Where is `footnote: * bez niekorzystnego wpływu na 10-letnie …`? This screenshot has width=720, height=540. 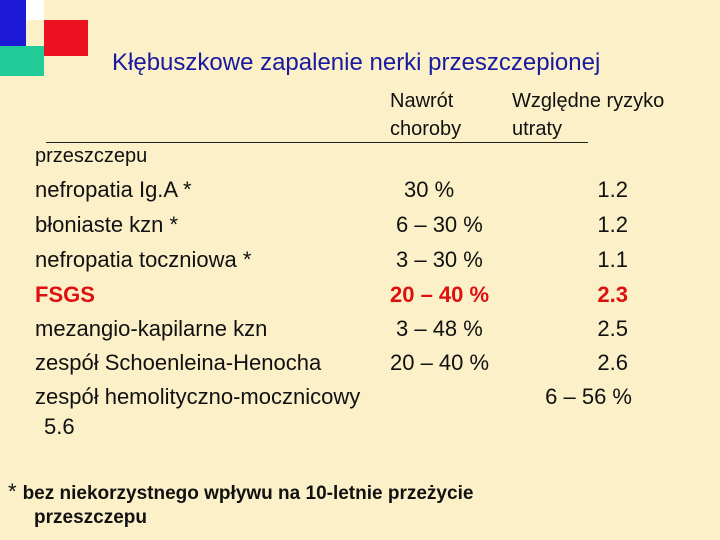 footnote: * bez niekorzystnego wpływu na 10-letnie … is located at coordinates (328, 505).